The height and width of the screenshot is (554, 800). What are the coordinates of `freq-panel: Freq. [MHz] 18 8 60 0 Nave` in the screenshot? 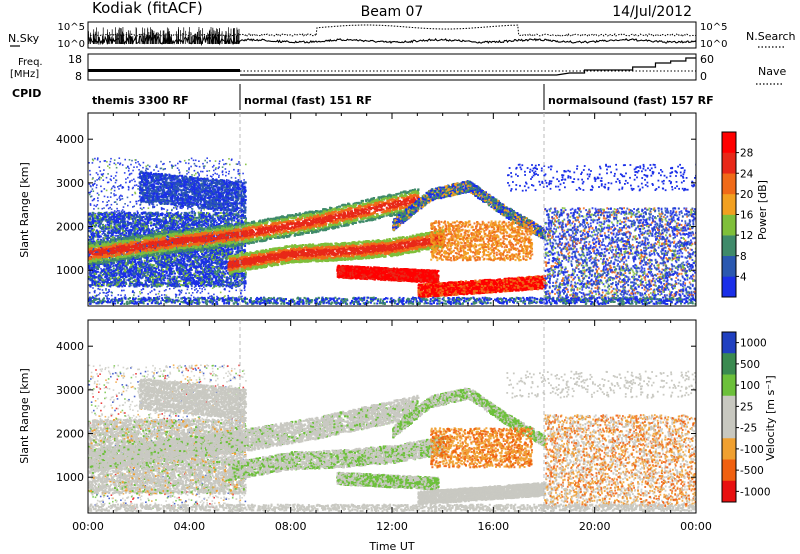 It's located at (398, 68).